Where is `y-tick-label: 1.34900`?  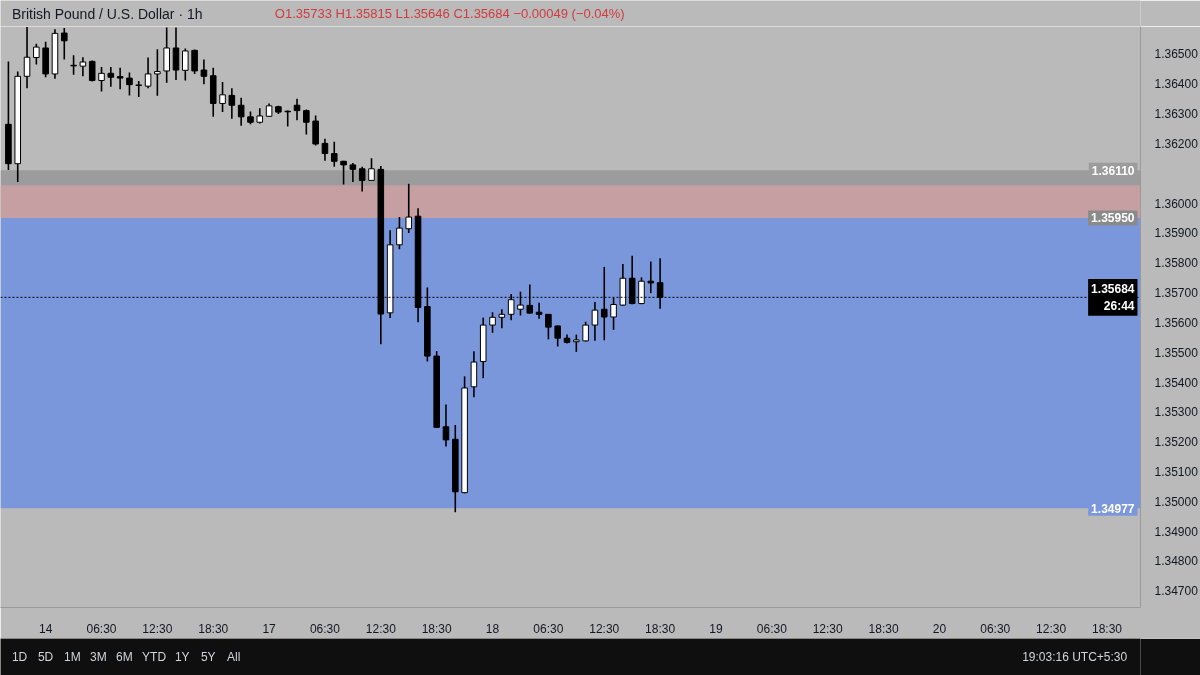 y-tick-label: 1.34900 is located at coordinates (1176, 531).